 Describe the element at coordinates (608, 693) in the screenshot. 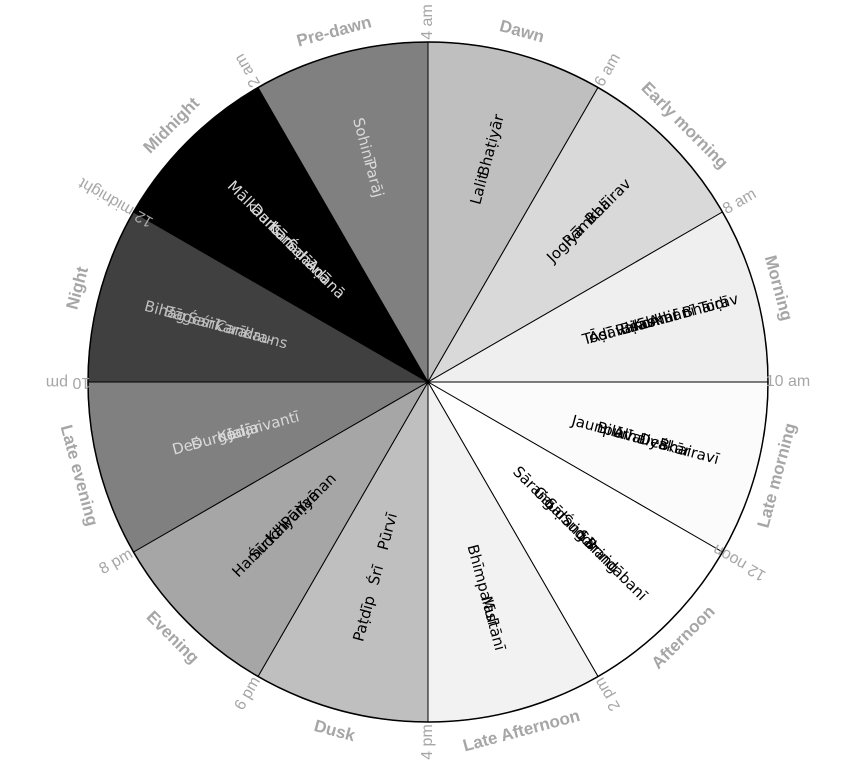

I see `time-label-2-pm: 2 pm` at that location.